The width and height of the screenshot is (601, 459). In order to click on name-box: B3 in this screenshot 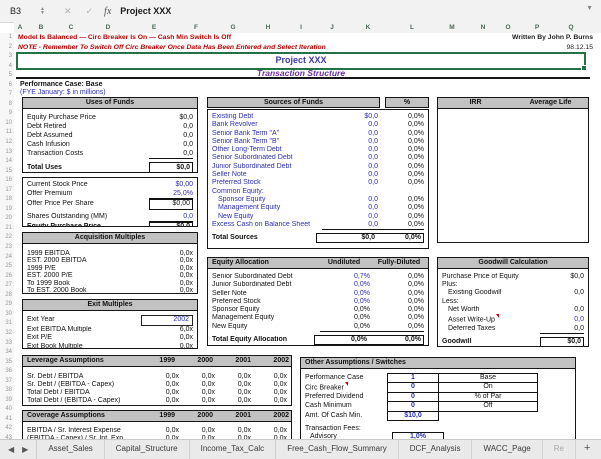, I will do `click(16, 11)`.